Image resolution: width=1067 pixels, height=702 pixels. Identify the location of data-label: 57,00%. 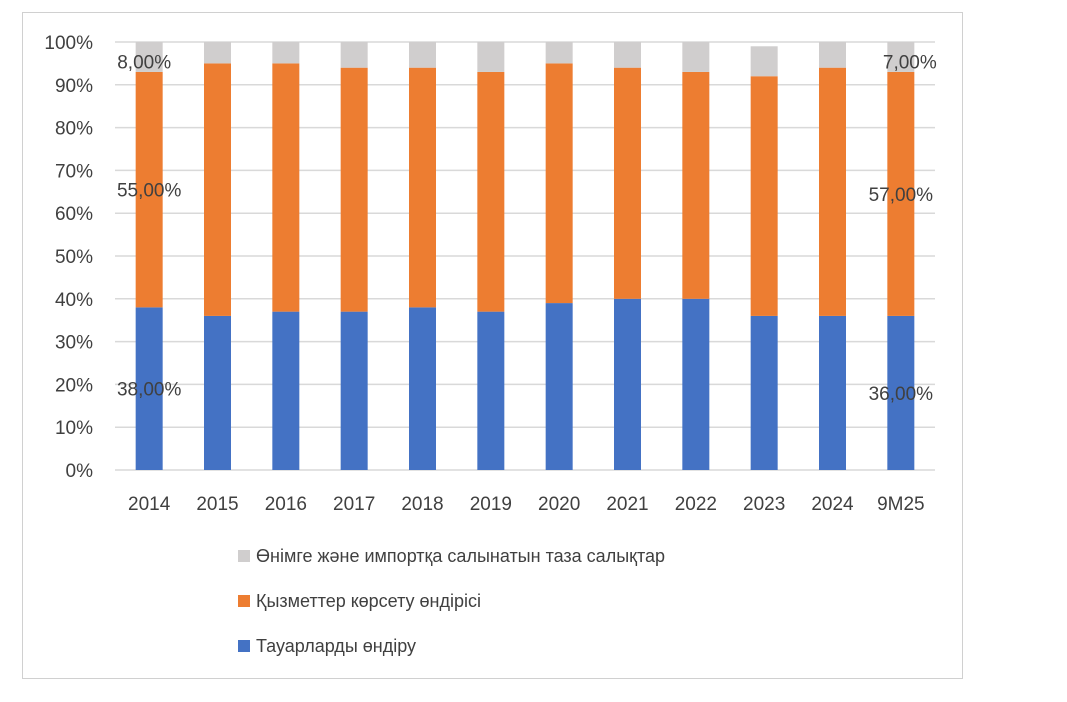
(901, 195).